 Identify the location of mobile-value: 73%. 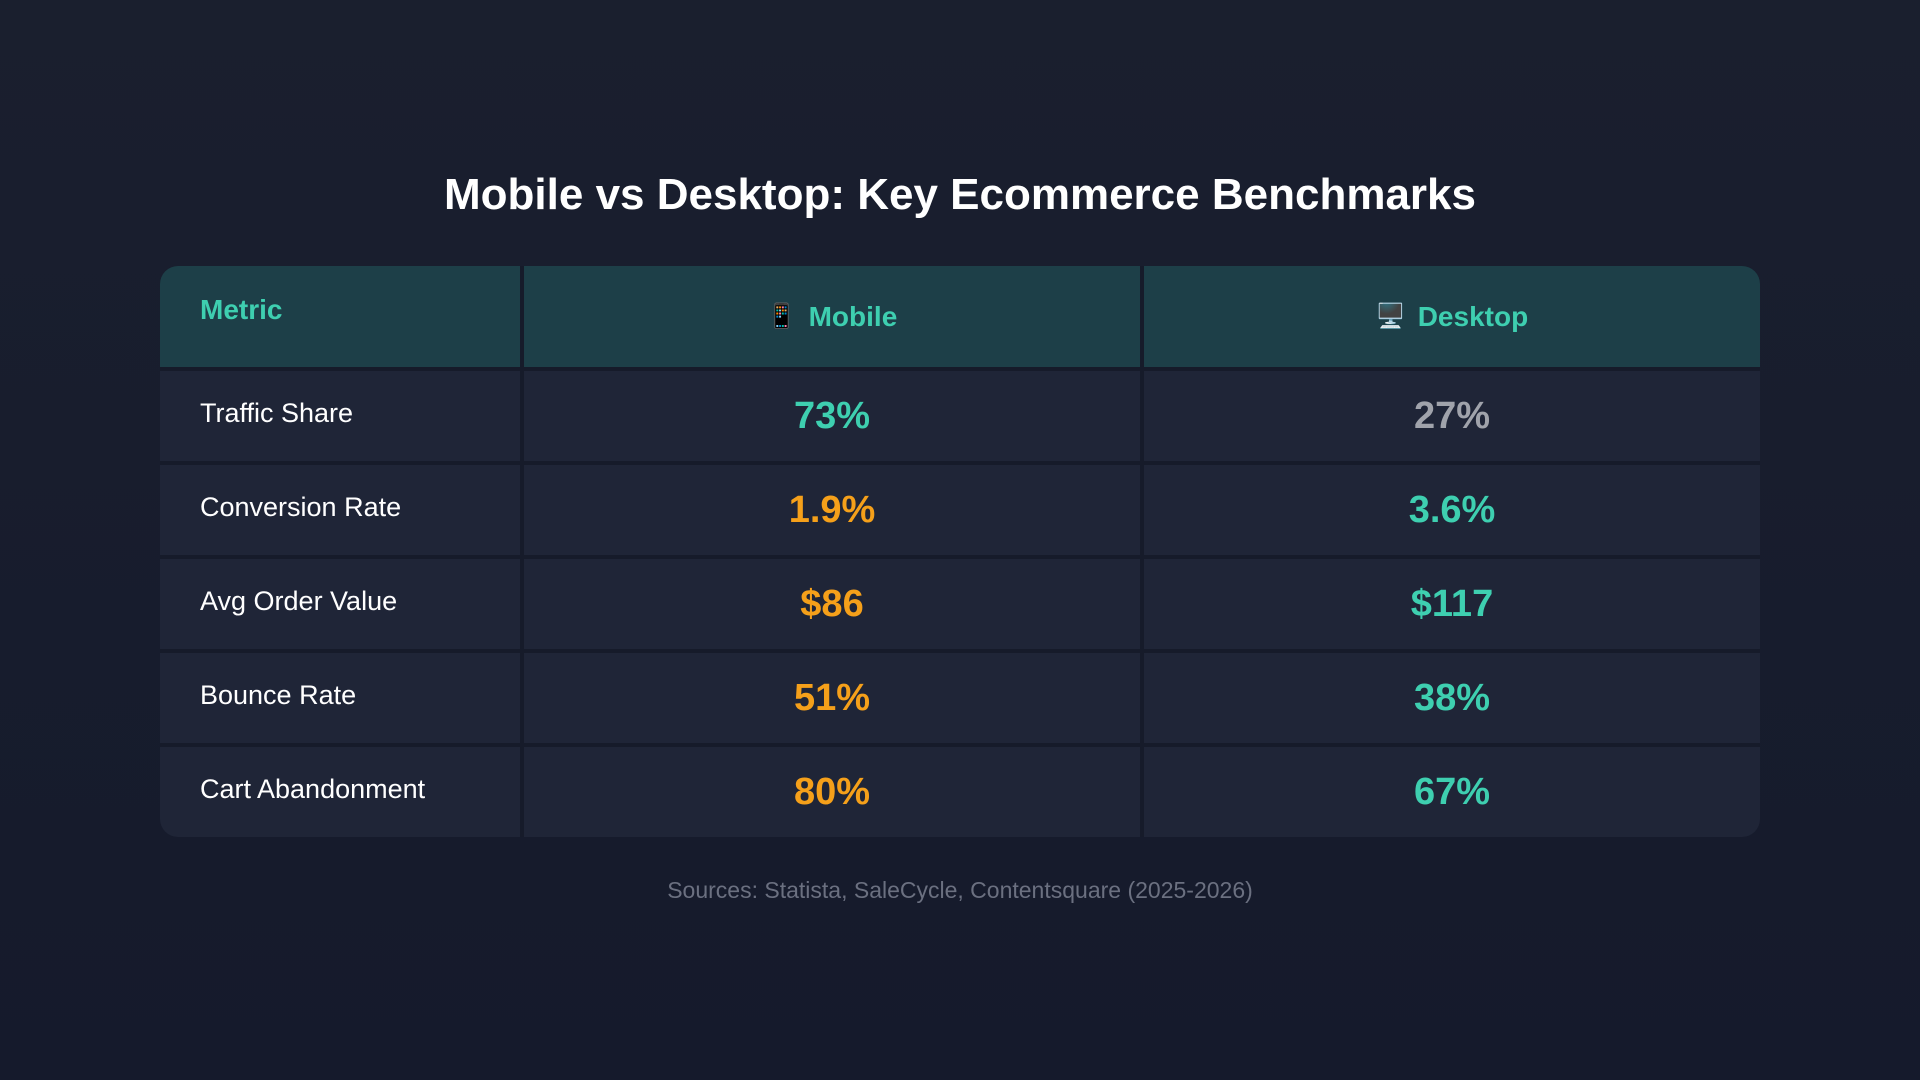
(832, 416).